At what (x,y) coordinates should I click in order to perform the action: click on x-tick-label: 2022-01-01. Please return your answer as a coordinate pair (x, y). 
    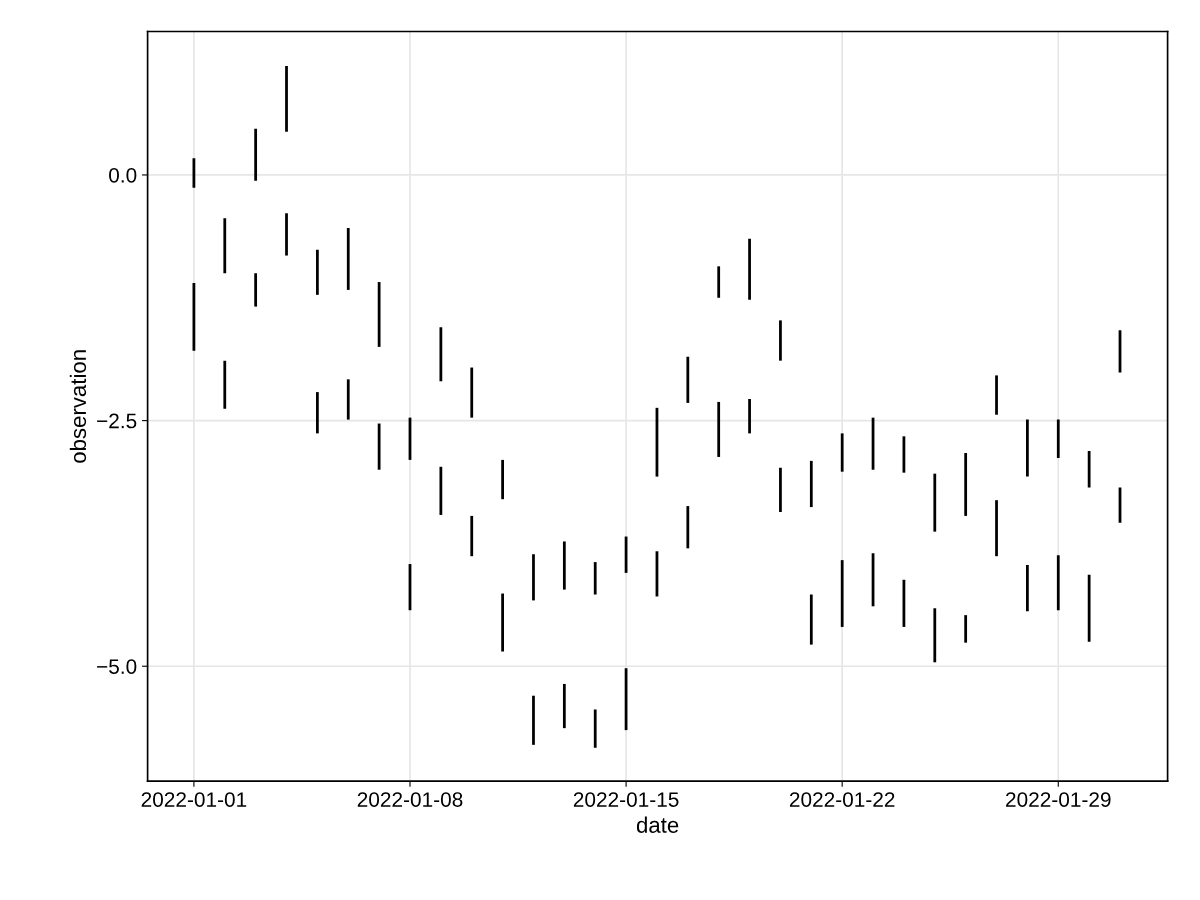
    Looking at the image, I should click on (194, 799).